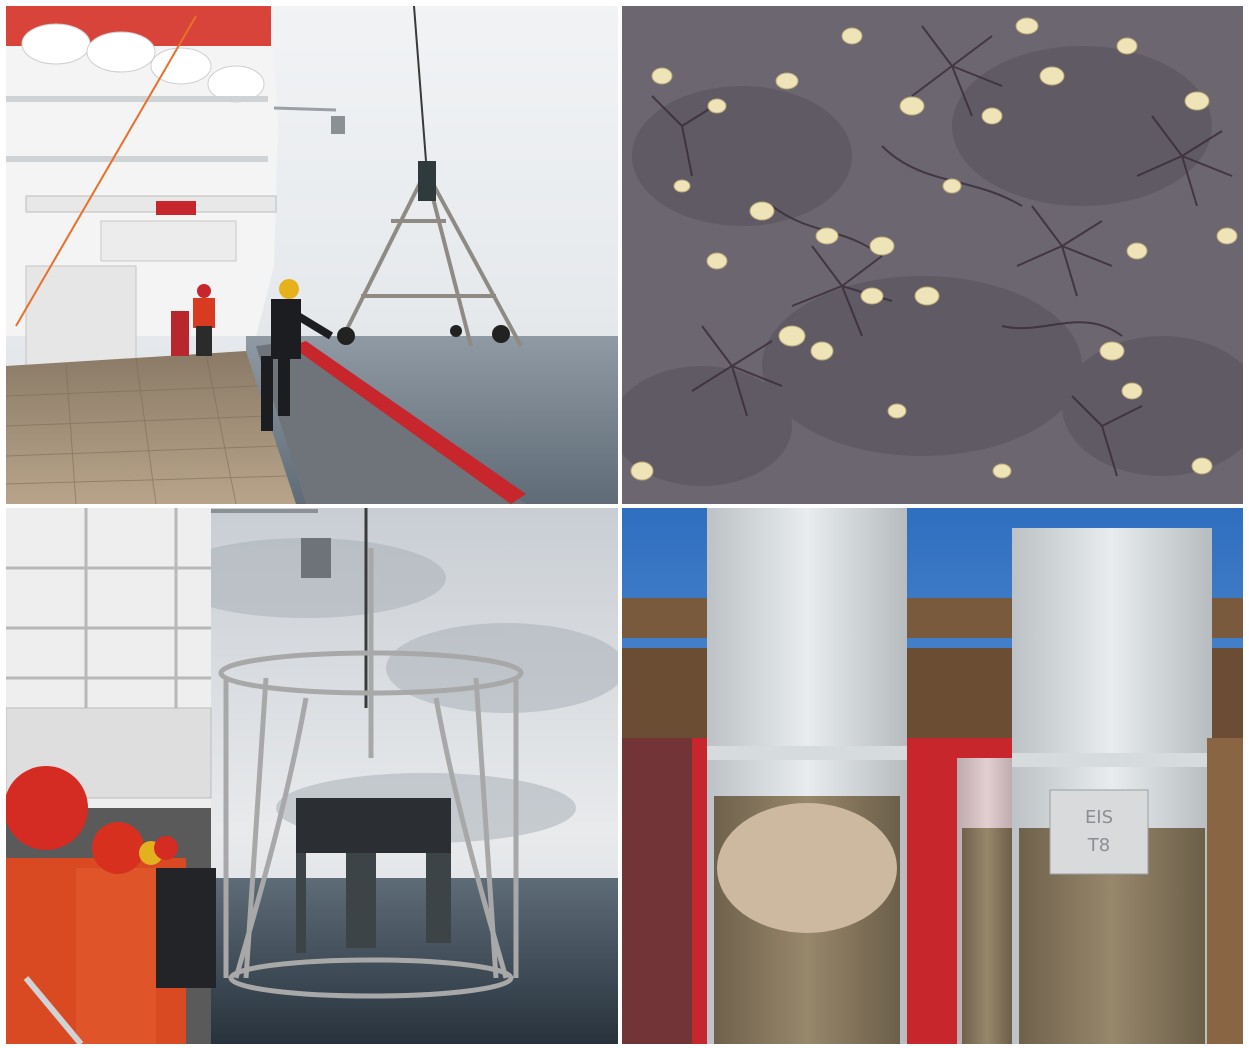 The height and width of the screenshot is (1048, 1249). Describe the element at coordinates (147, 428) in the screenshot. I see `deck-planks` at that location.